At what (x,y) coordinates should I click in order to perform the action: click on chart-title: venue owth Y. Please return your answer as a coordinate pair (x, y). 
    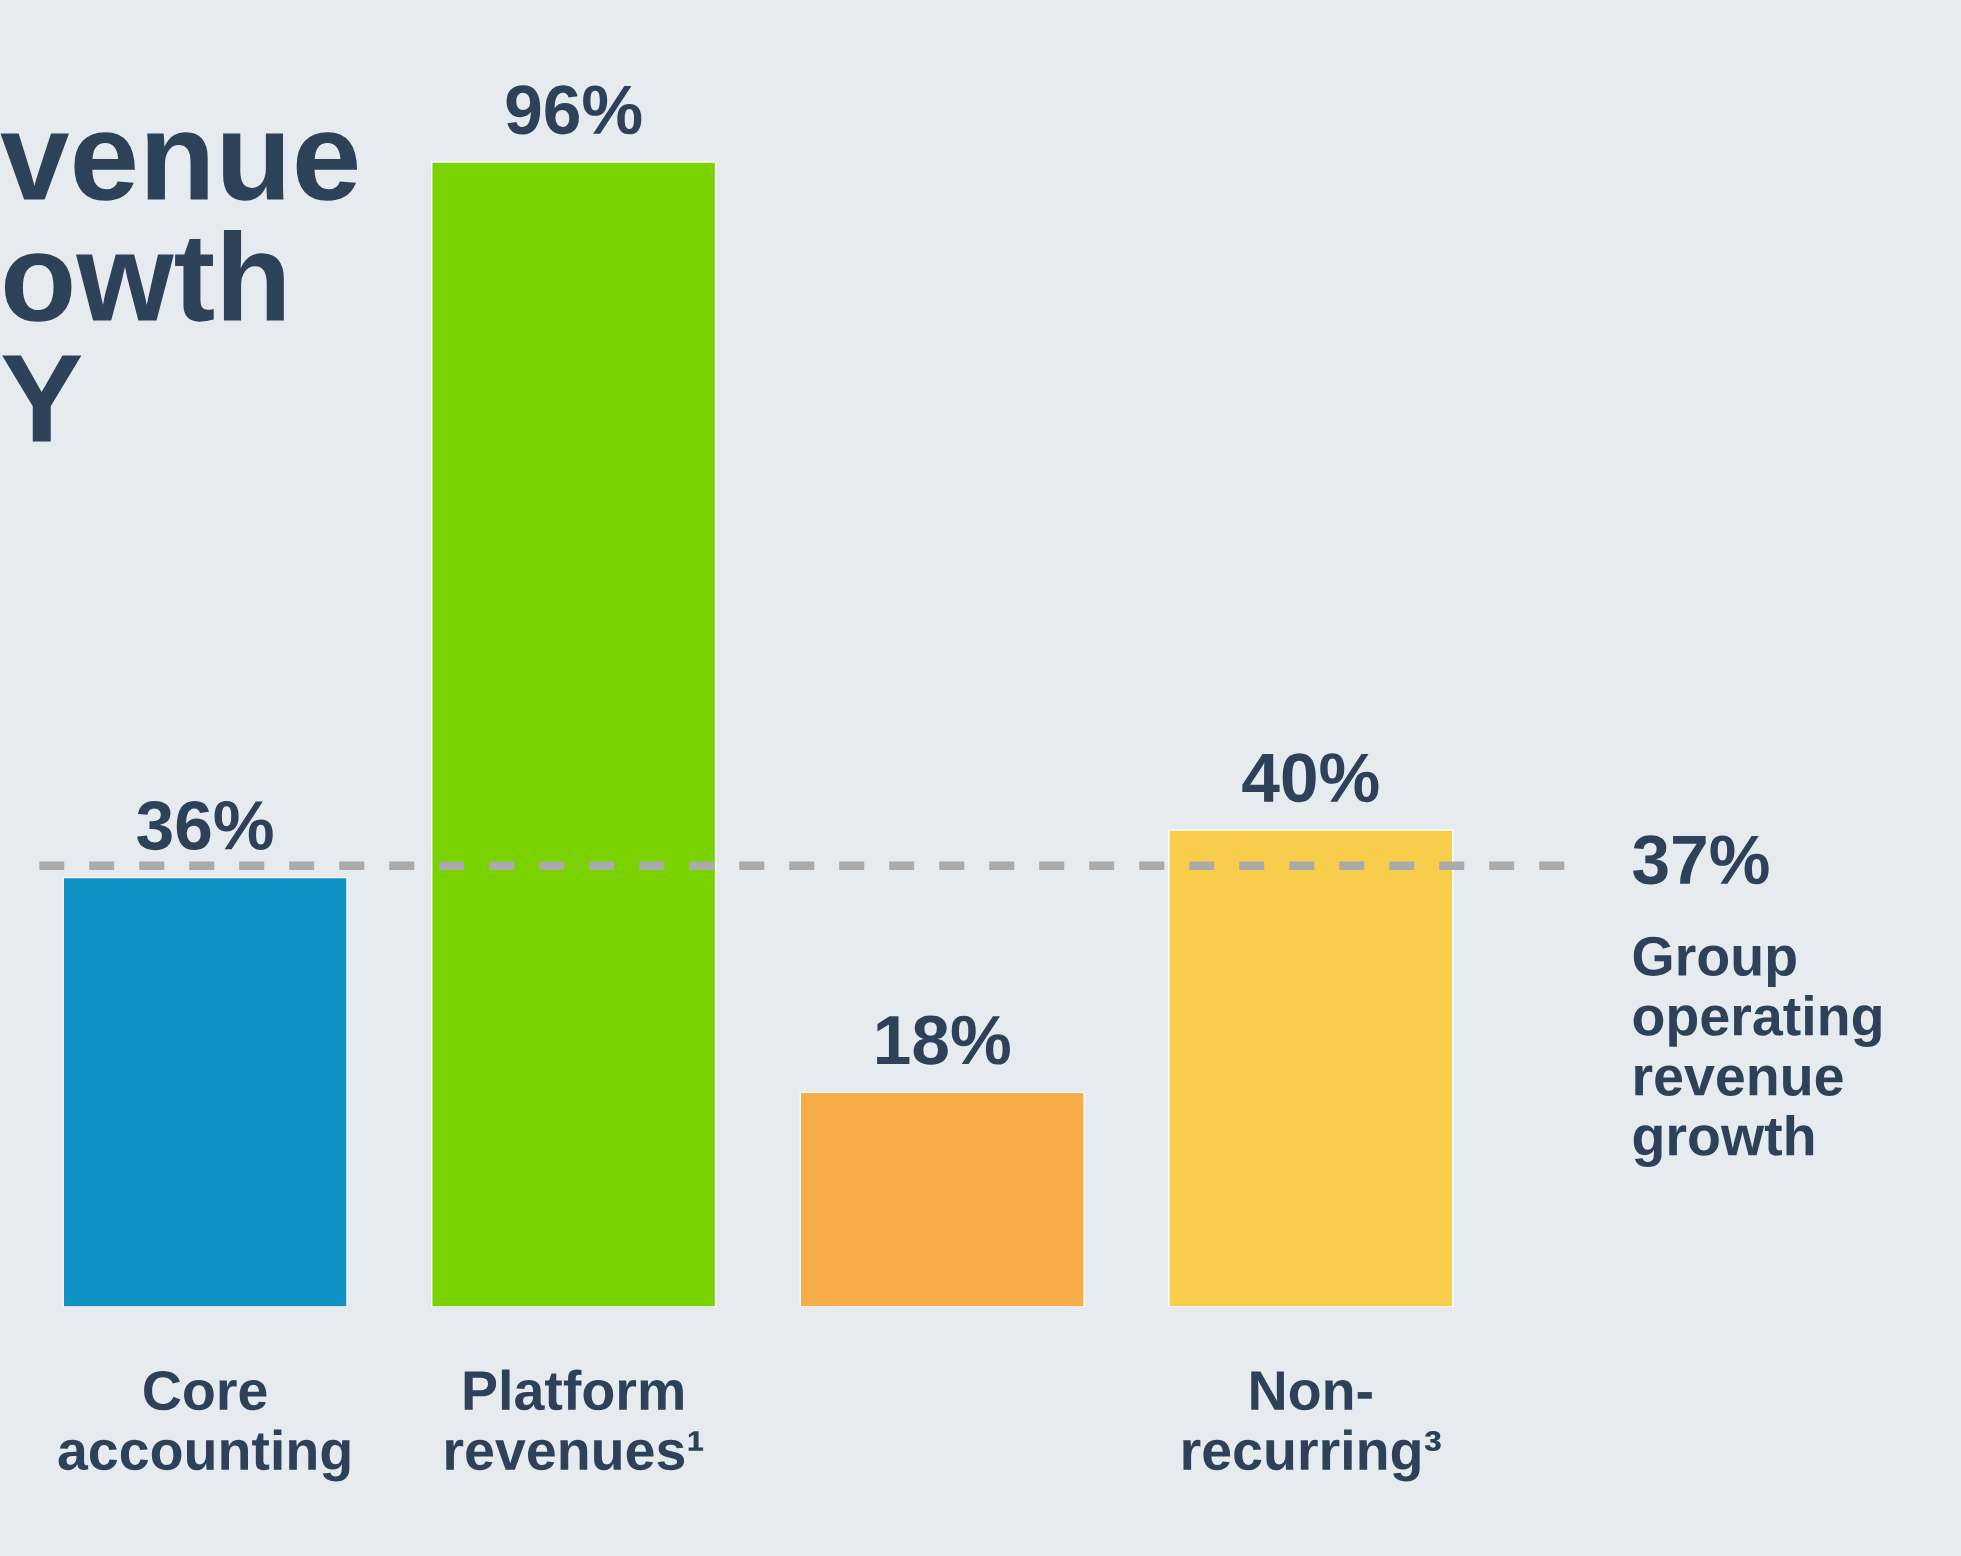
    Looking at the image, I should click on (178, 287).